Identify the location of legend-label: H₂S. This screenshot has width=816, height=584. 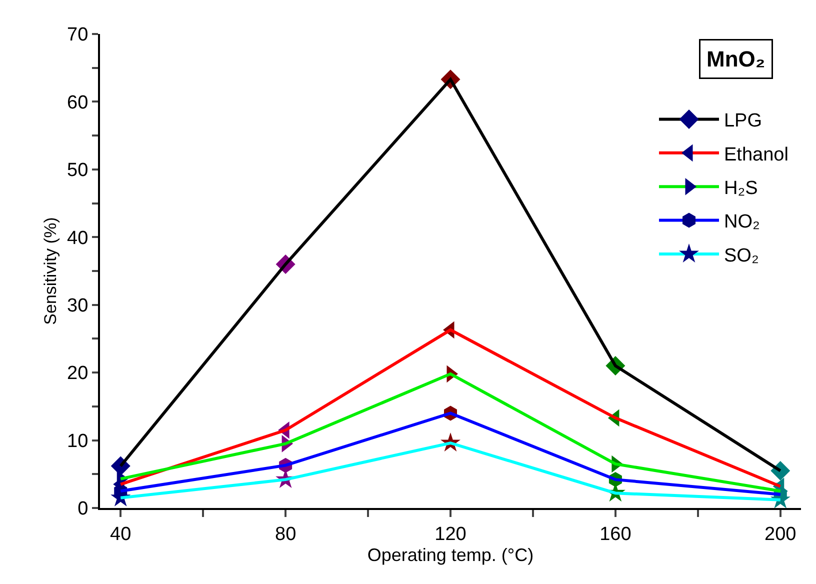
(741, 189).